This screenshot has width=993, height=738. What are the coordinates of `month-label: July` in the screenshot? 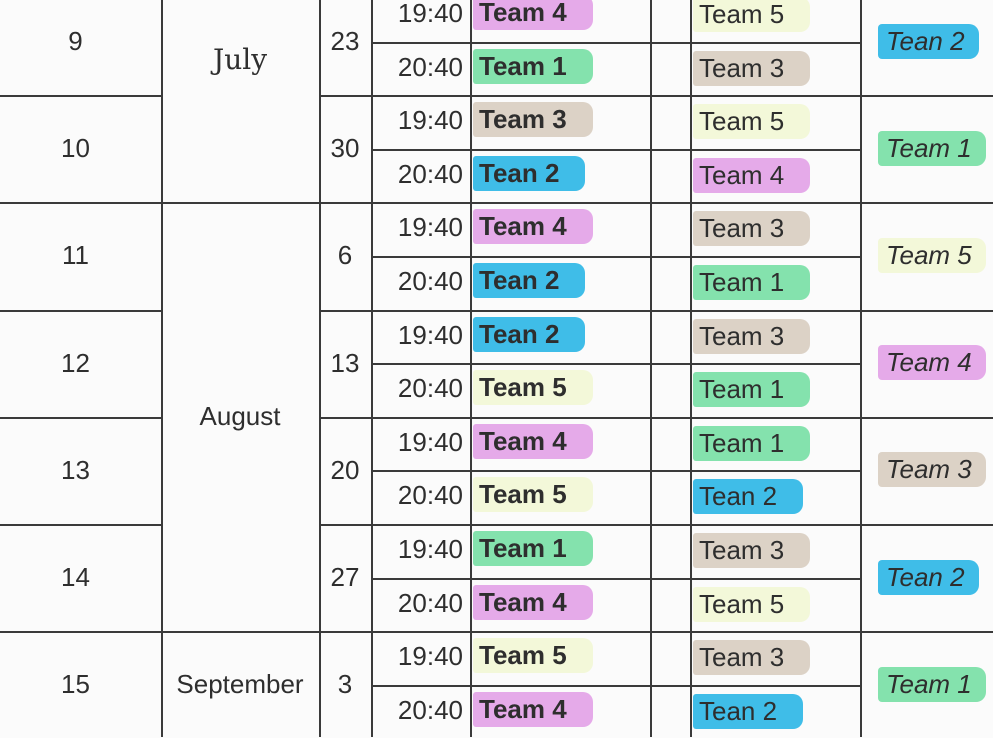 It's located at (240, 59).